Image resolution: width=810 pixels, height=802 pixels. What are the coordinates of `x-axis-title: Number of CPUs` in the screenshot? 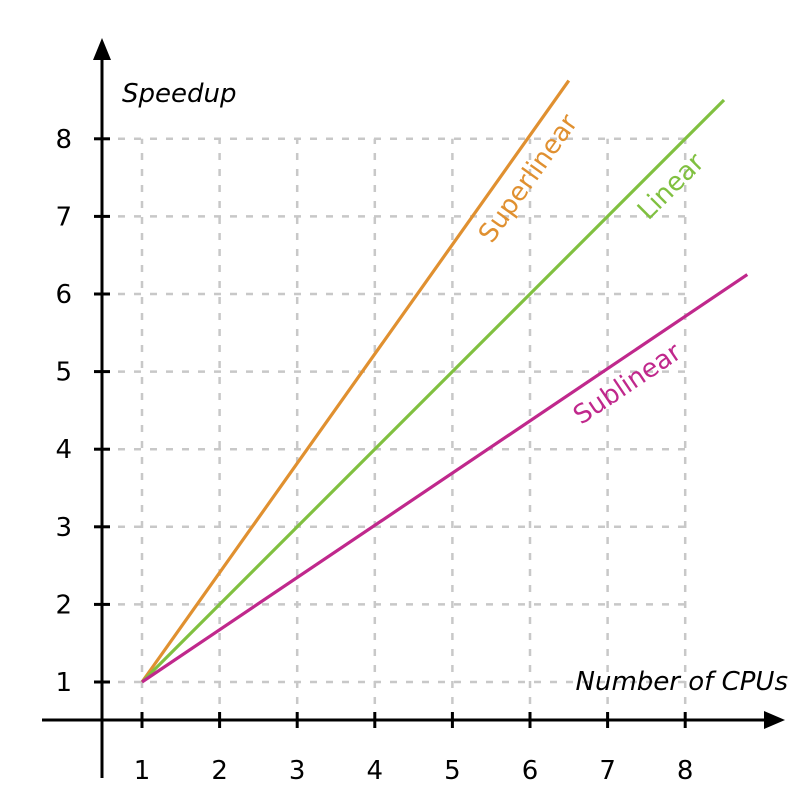 It's located at (682, 682).